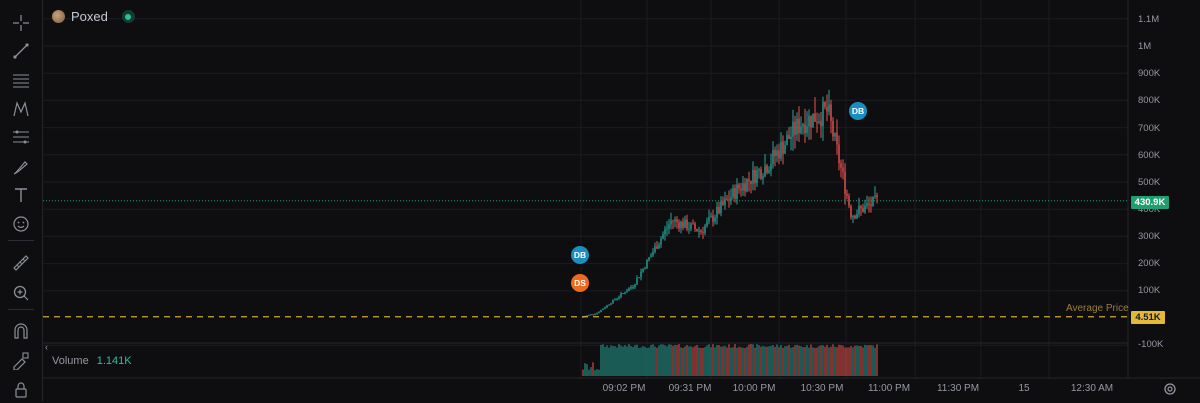  What do you see at coordinates (21, 331) in the screenshot?
I see `magnet-icon` at bounding box center [21, 331].